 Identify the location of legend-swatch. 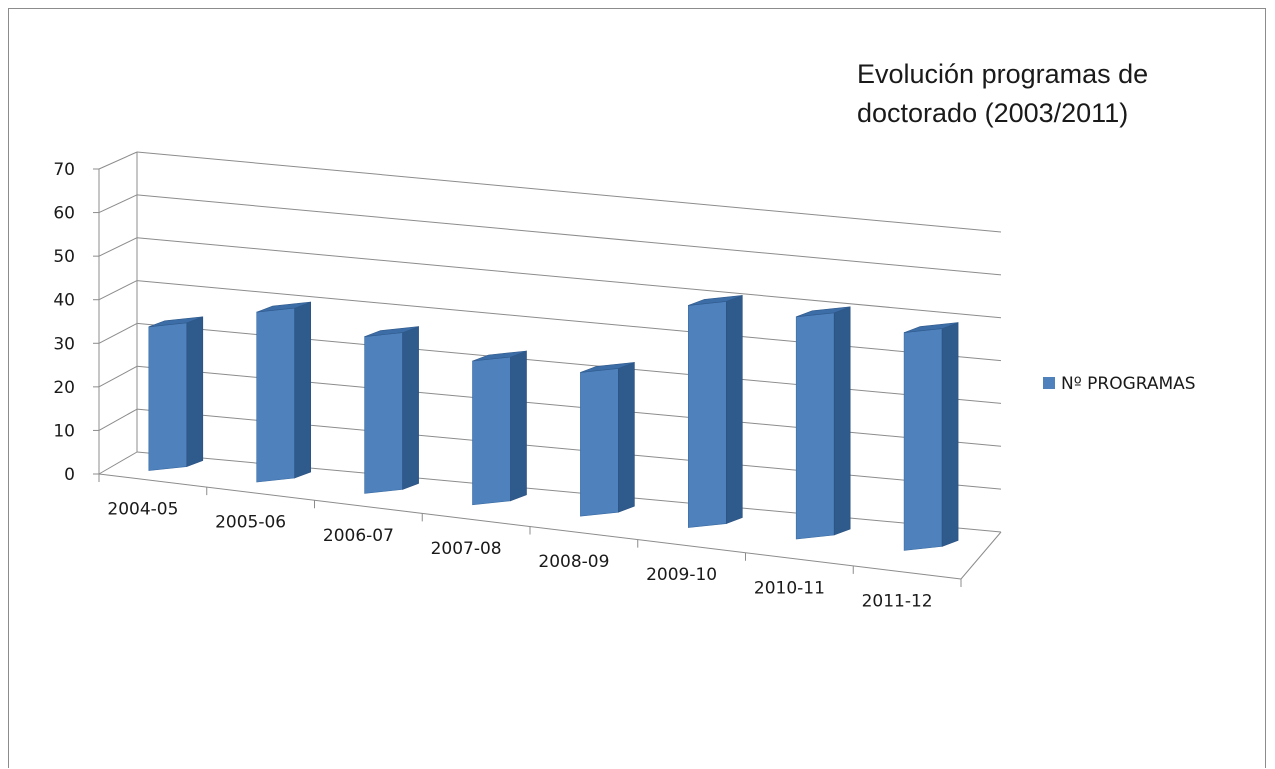
(1049, 383).